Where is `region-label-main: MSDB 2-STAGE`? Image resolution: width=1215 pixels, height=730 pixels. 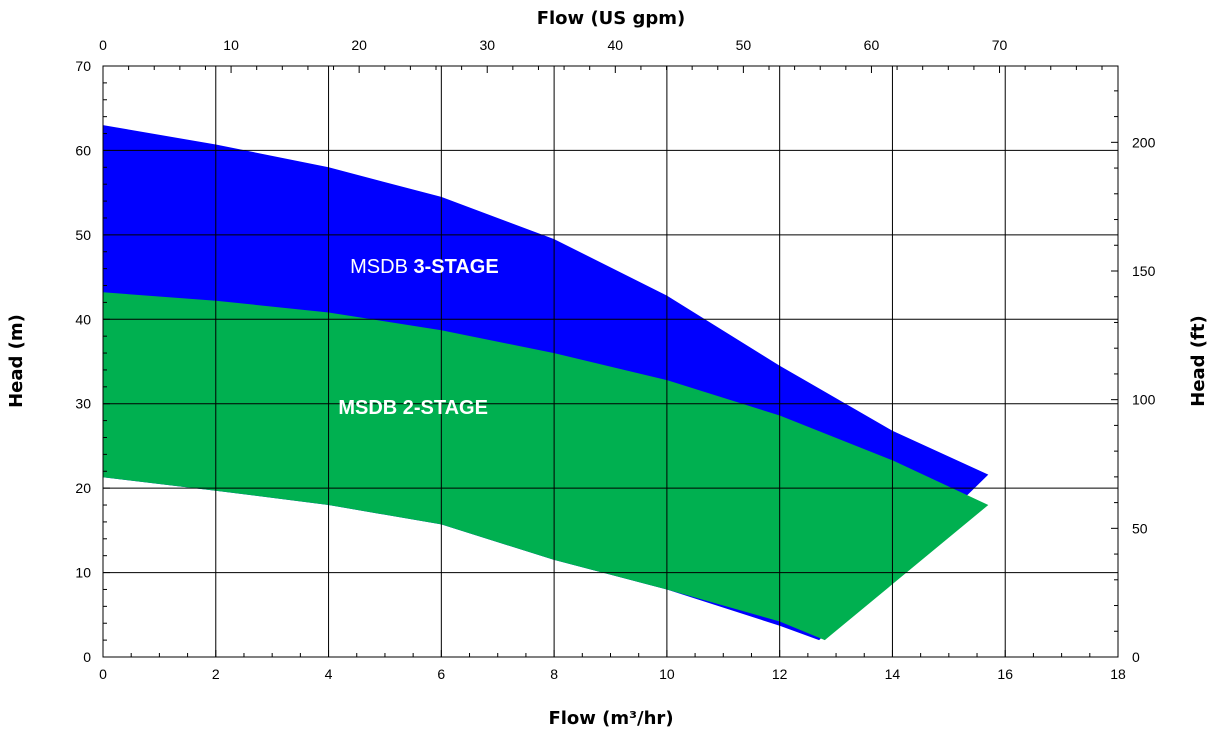 region-label-main: MSDB 2-STAGE is located at coordinates (413, 408).